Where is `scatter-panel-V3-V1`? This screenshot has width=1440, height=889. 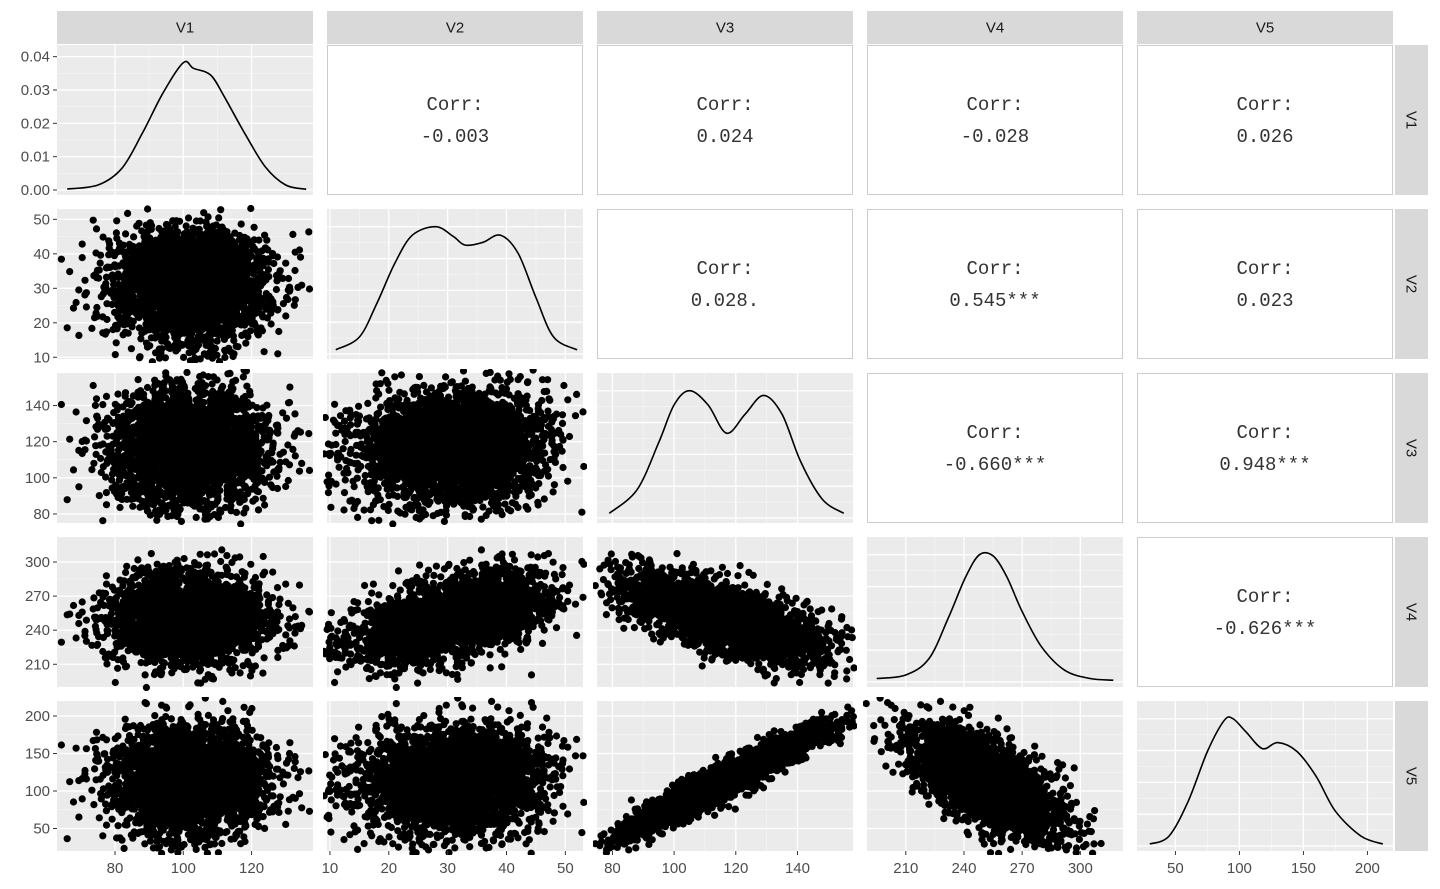
scatter-panel-V3-V1 is located at coordinates (185, 448).